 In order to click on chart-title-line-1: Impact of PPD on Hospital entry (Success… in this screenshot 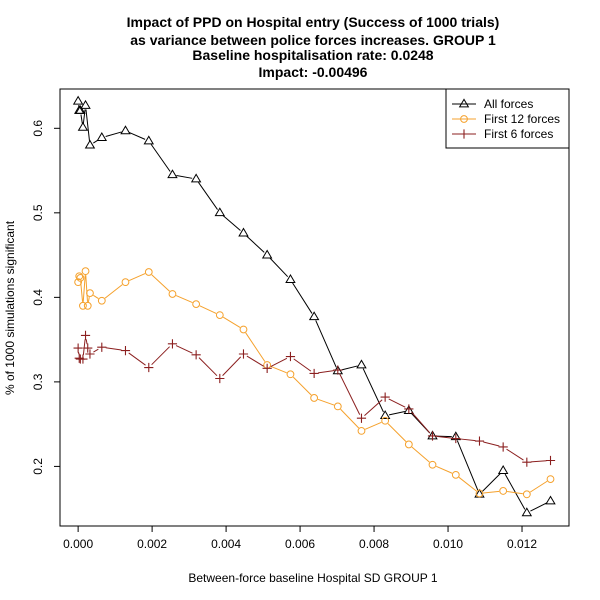, I will do `click(313, 22)`.